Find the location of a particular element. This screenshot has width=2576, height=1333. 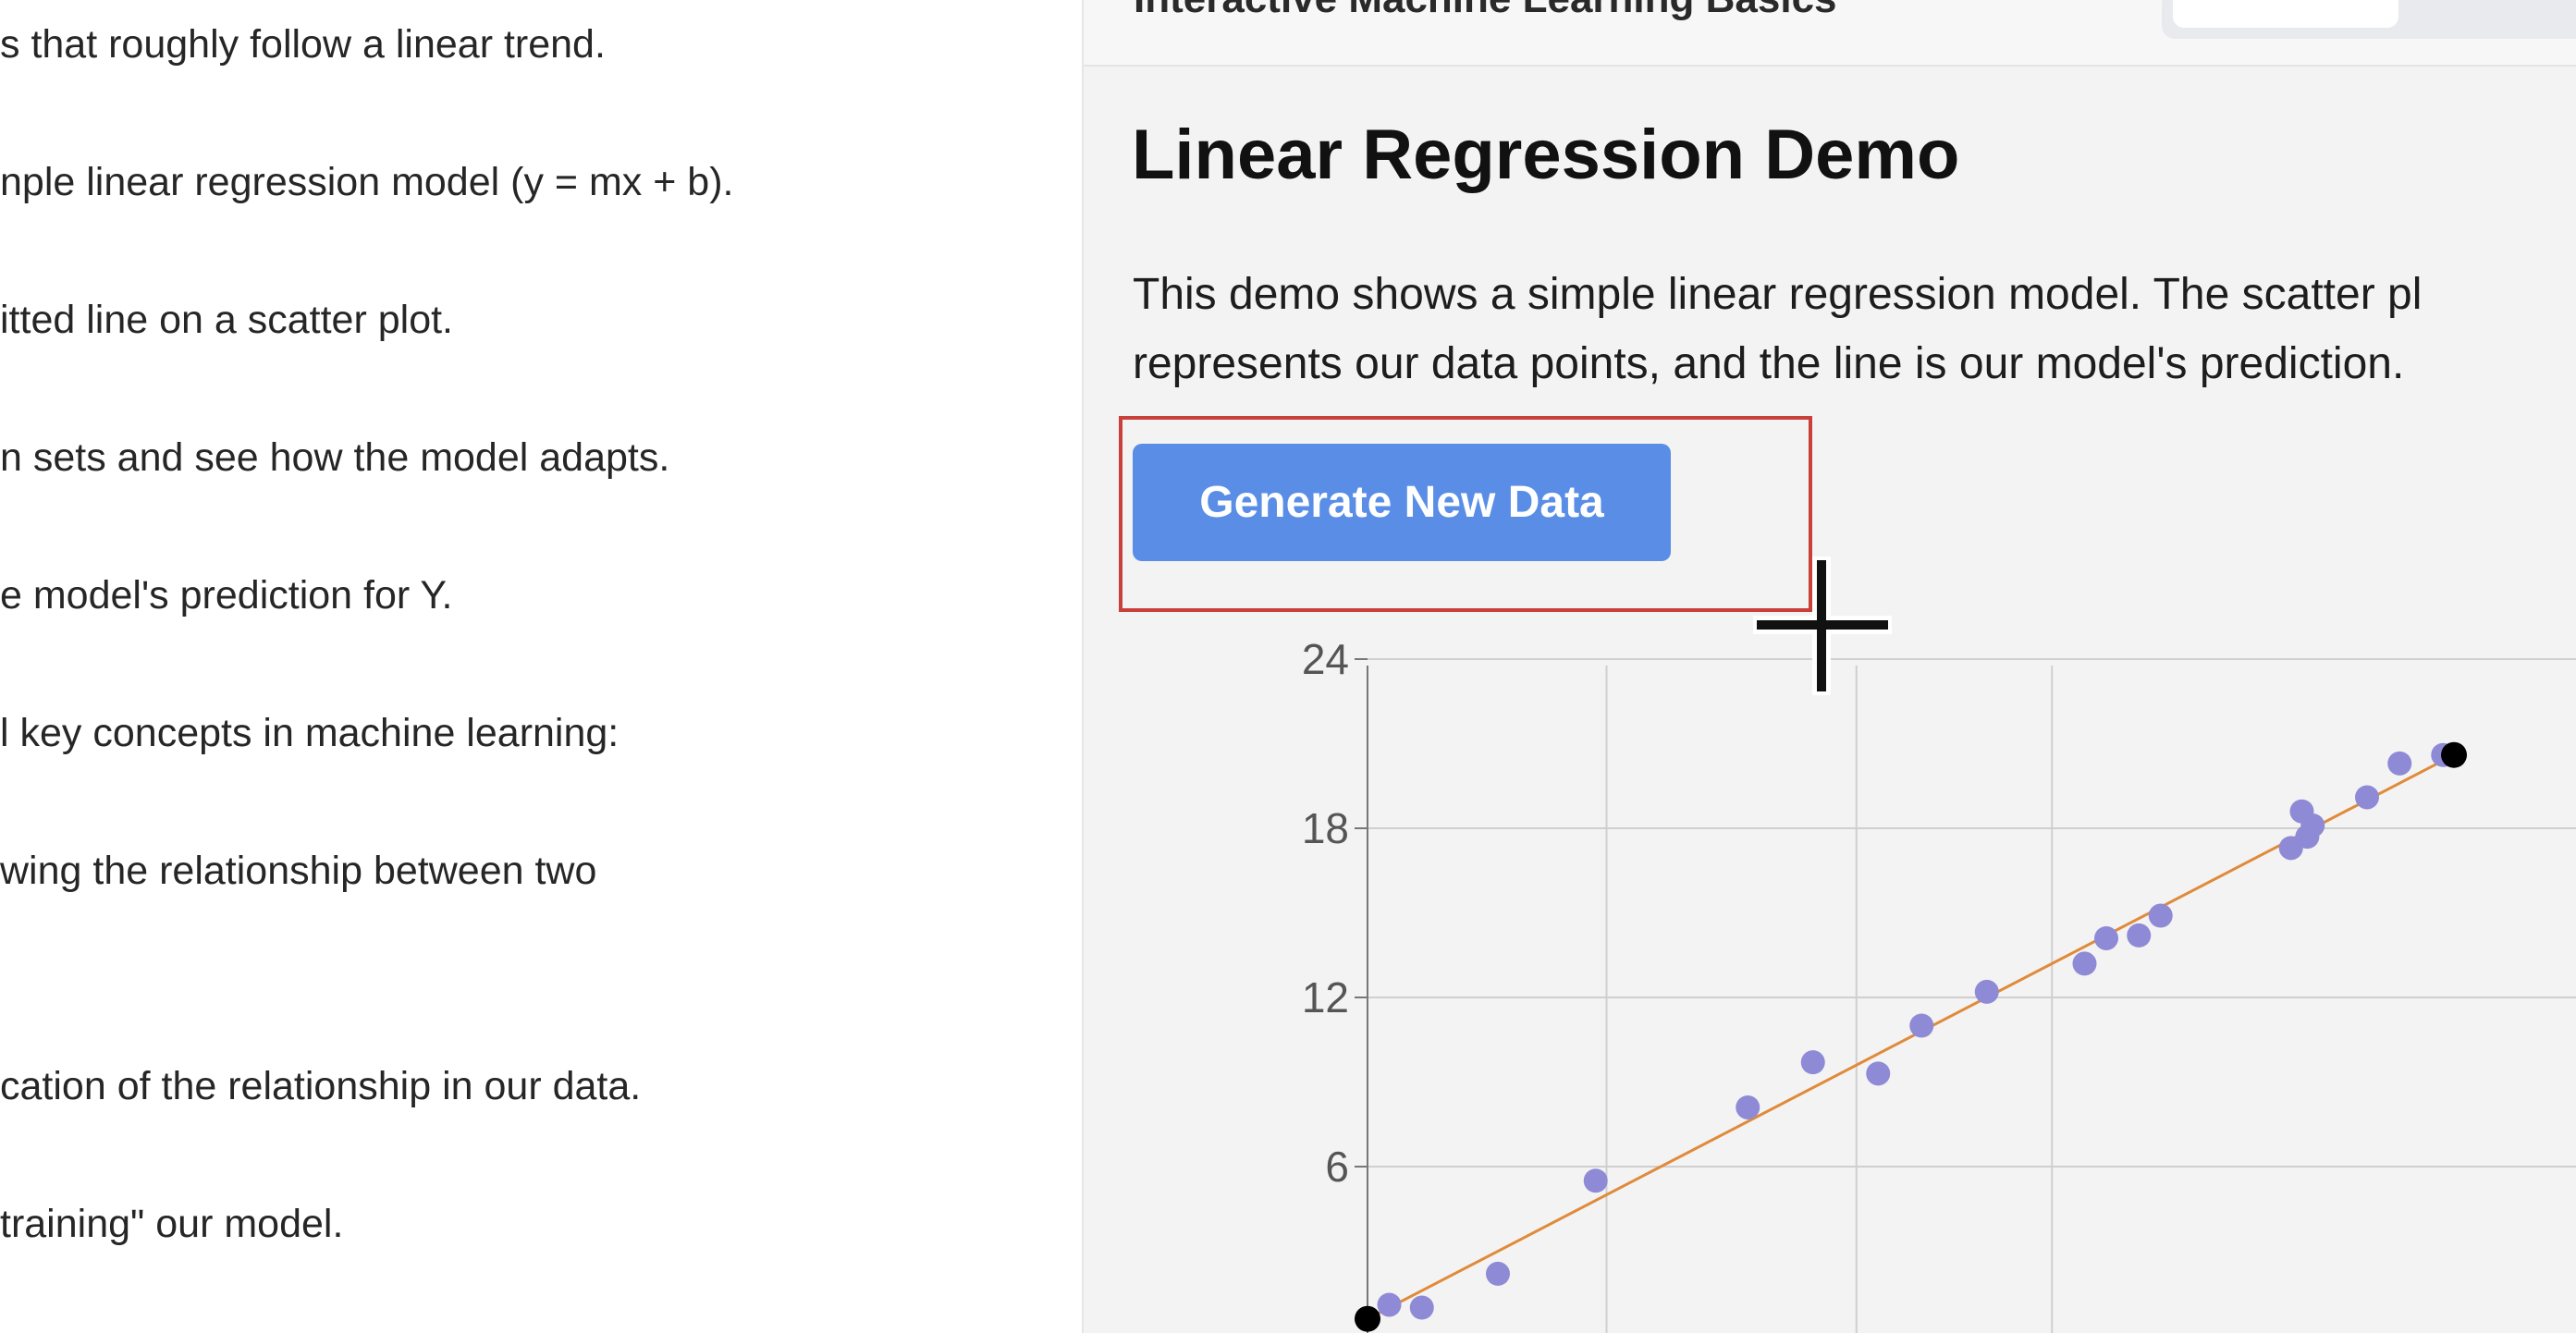

y-tick-label: 12 is located at coordinates (1325, 997).